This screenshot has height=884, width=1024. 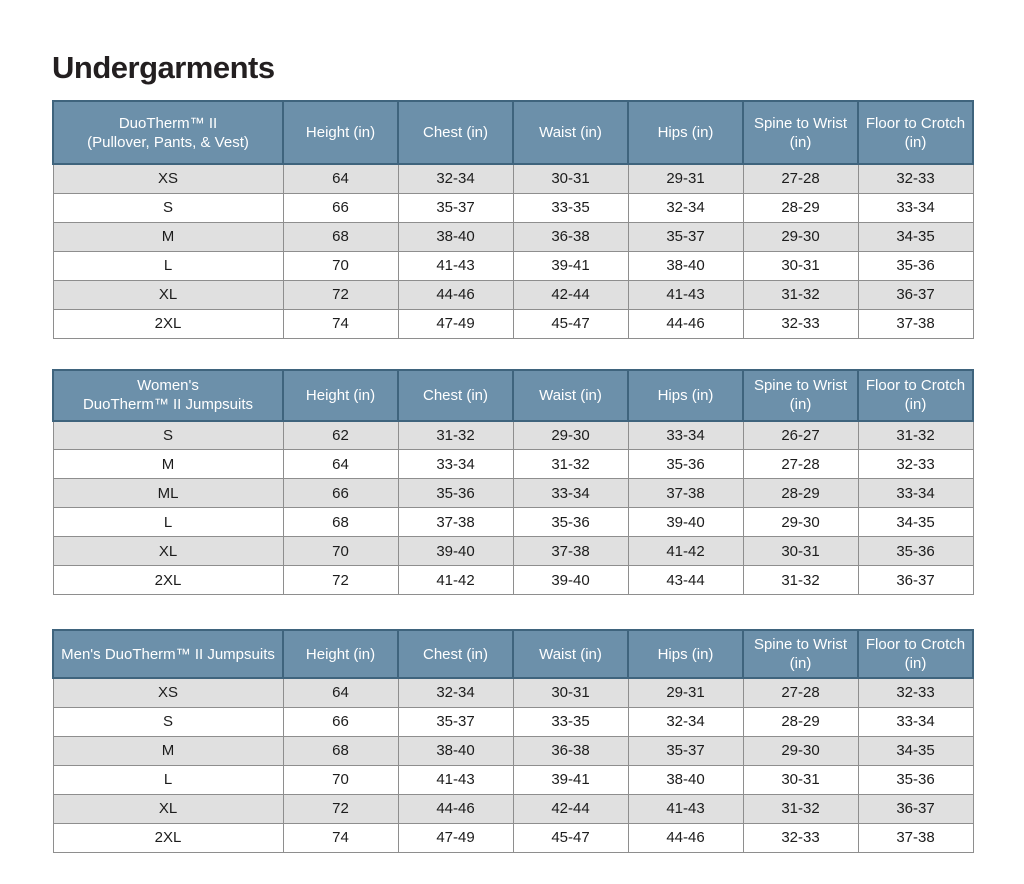 What do you see at coordinates (915, 236) in the screenshot?
I see `value-cell-5: 34-35` at bounding box center [915, 236].